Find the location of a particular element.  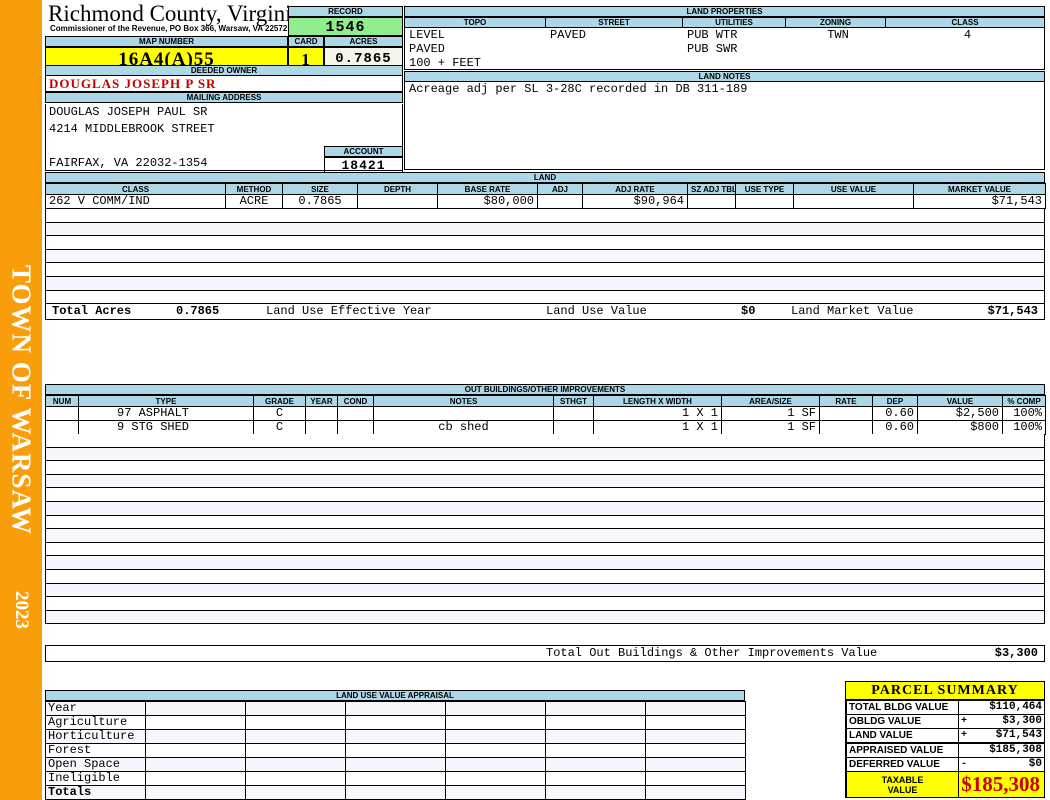

ob-cell-dep: 0.60 is located at coordinates (895, 427).